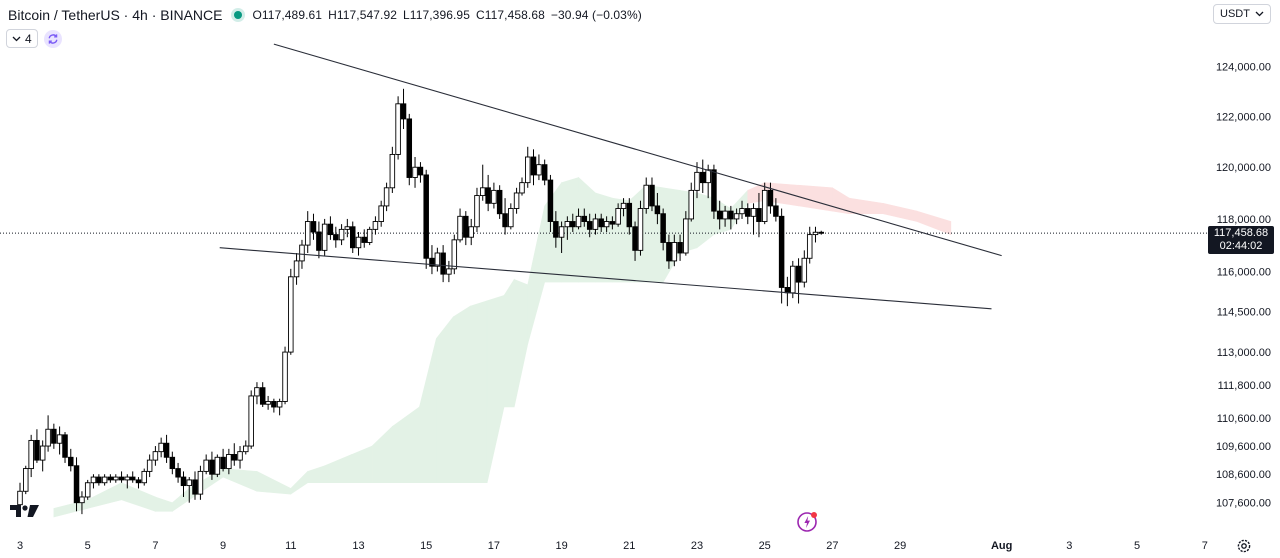 This screenshot has width=1280, height=558. I want to click on time-axis: 3 5 7 9 11 13 15 17 19 21 23 25 27 29 Aug 3 5 7, so click(612, 546).